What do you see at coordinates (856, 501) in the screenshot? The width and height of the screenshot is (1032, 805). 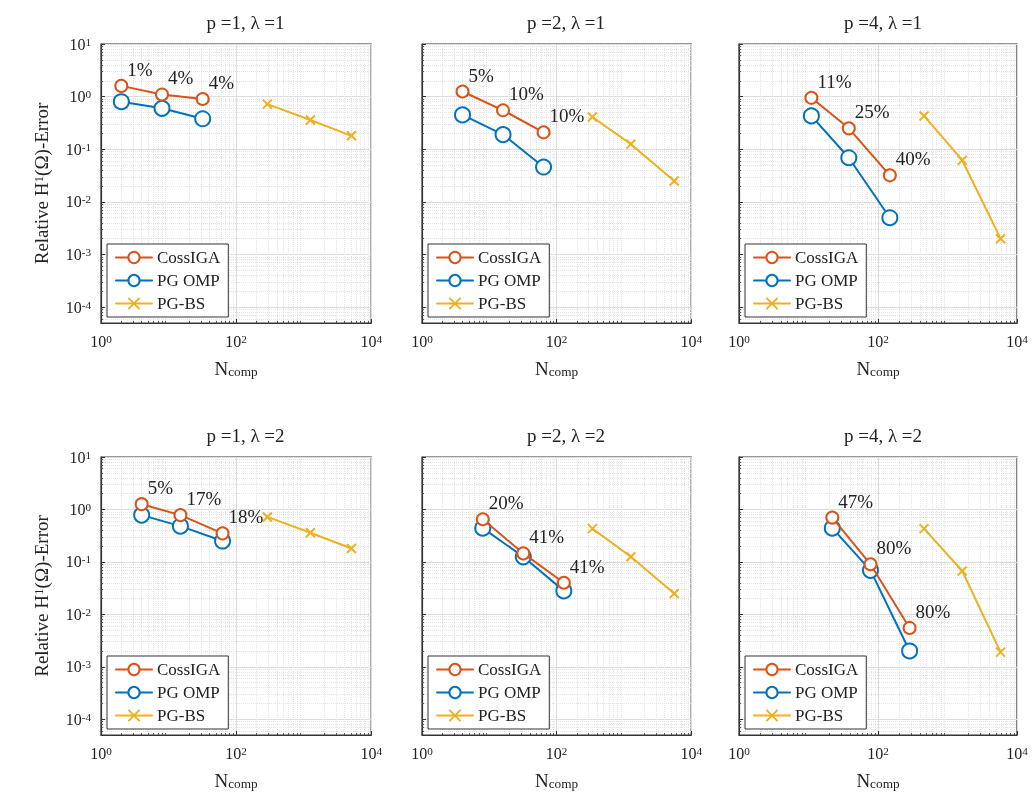 I see `annotation: 47%` at bounding box center [856, 501].